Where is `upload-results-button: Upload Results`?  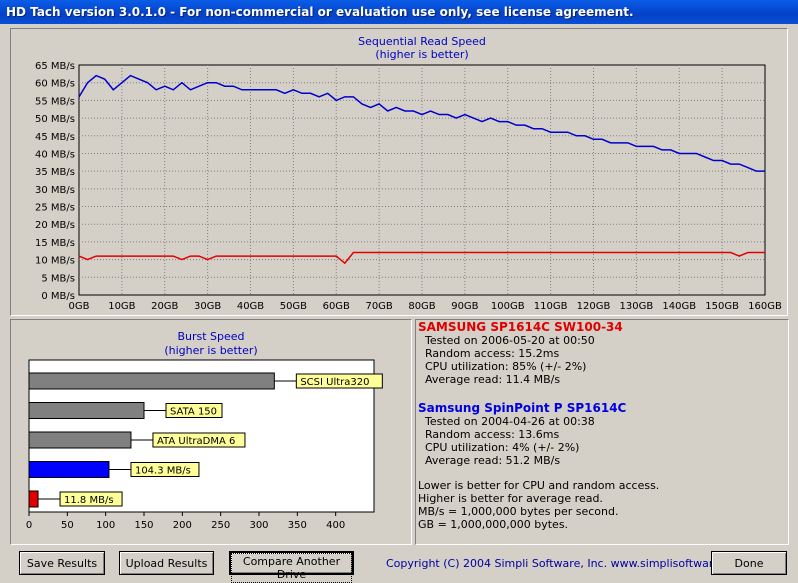
upload-results-button: Upload Results is located at coordinates (166, 563).